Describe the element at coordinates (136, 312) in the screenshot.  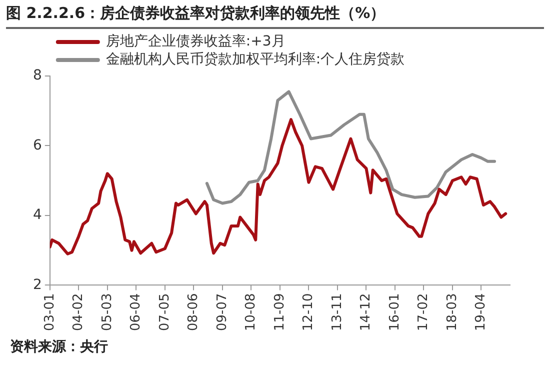
I see `x-tick-label: 06-04` at that location.